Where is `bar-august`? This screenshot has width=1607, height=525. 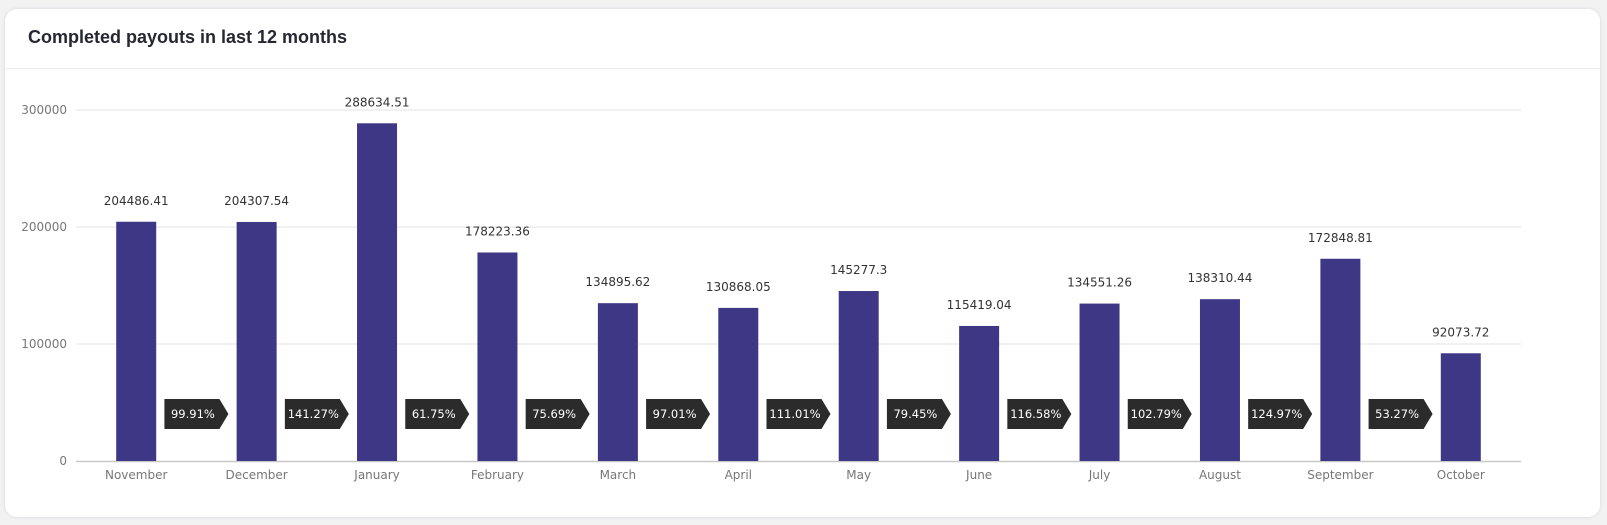
bar-august is located at coordinates (1219, 380).